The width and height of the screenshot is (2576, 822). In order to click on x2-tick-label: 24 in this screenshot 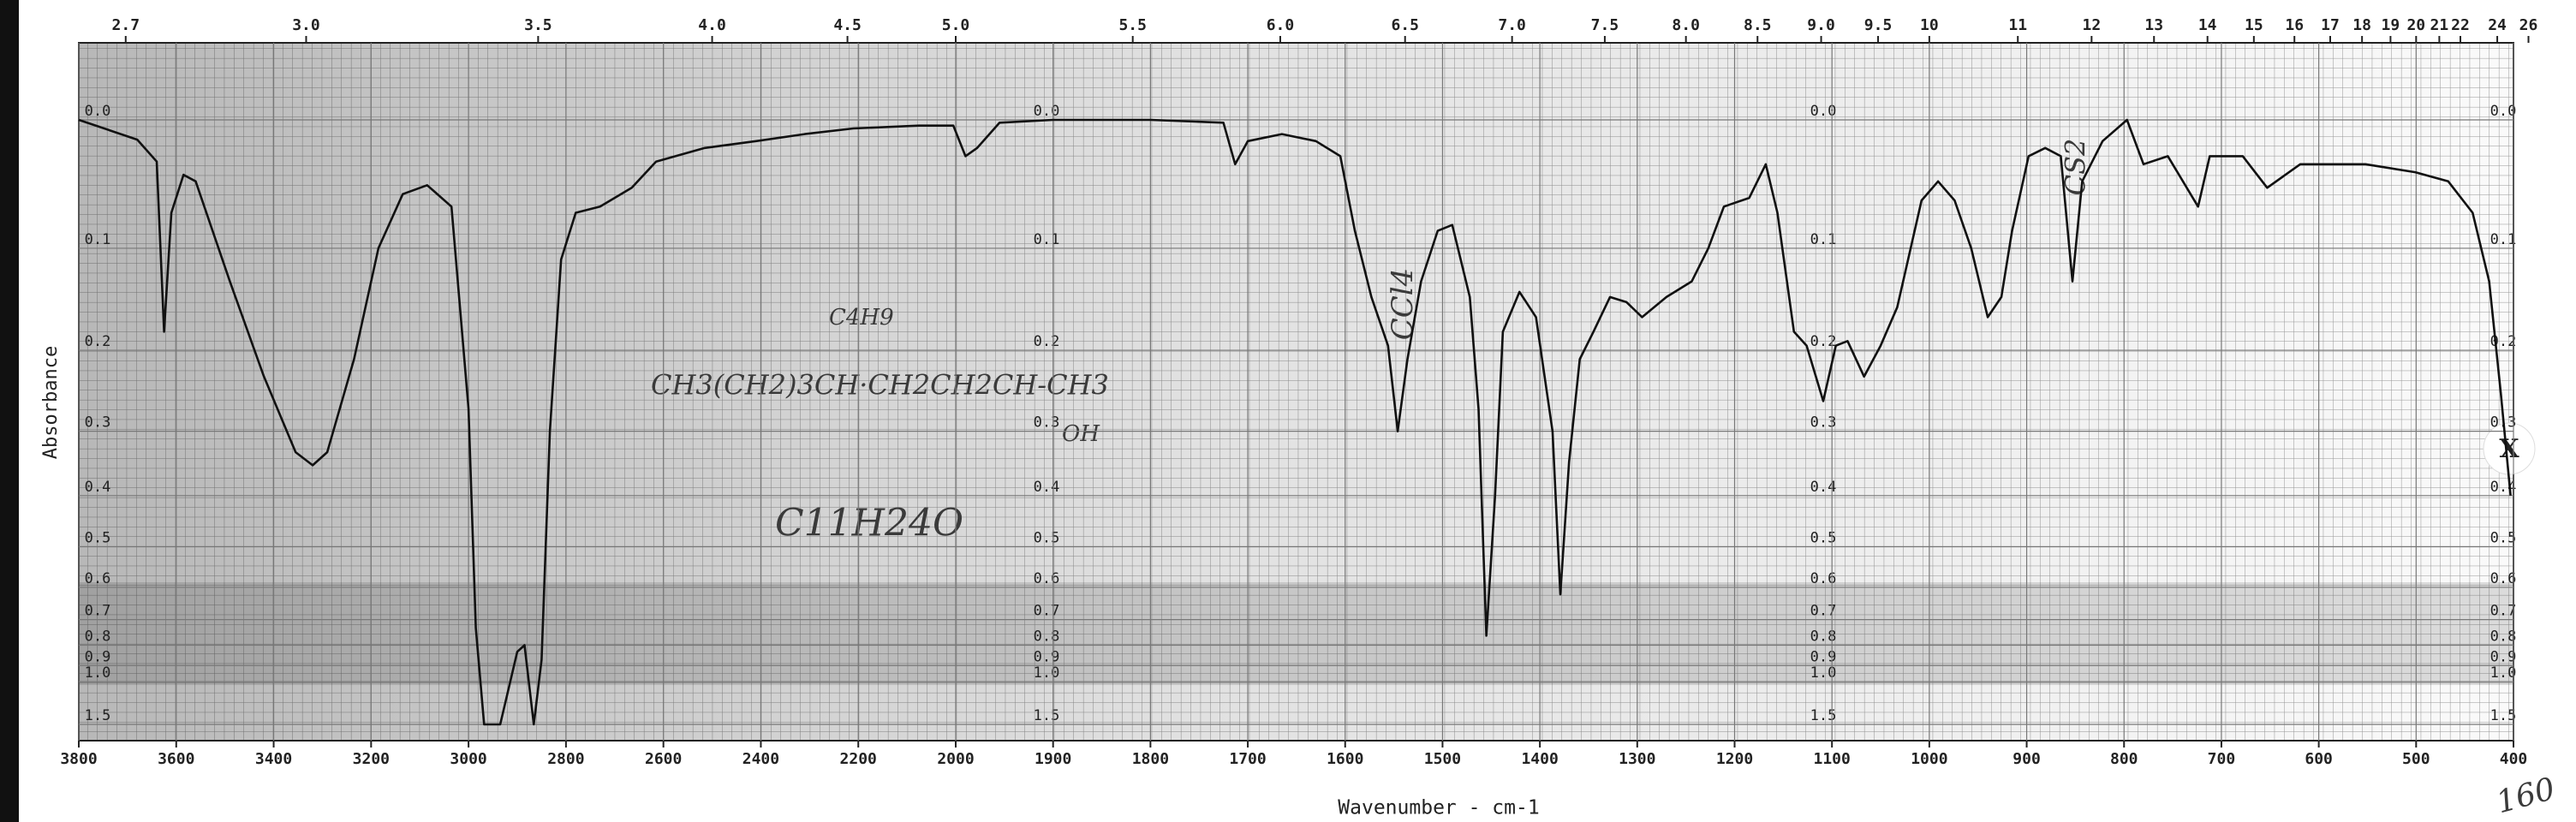, I will do `click(2497, 25)`.